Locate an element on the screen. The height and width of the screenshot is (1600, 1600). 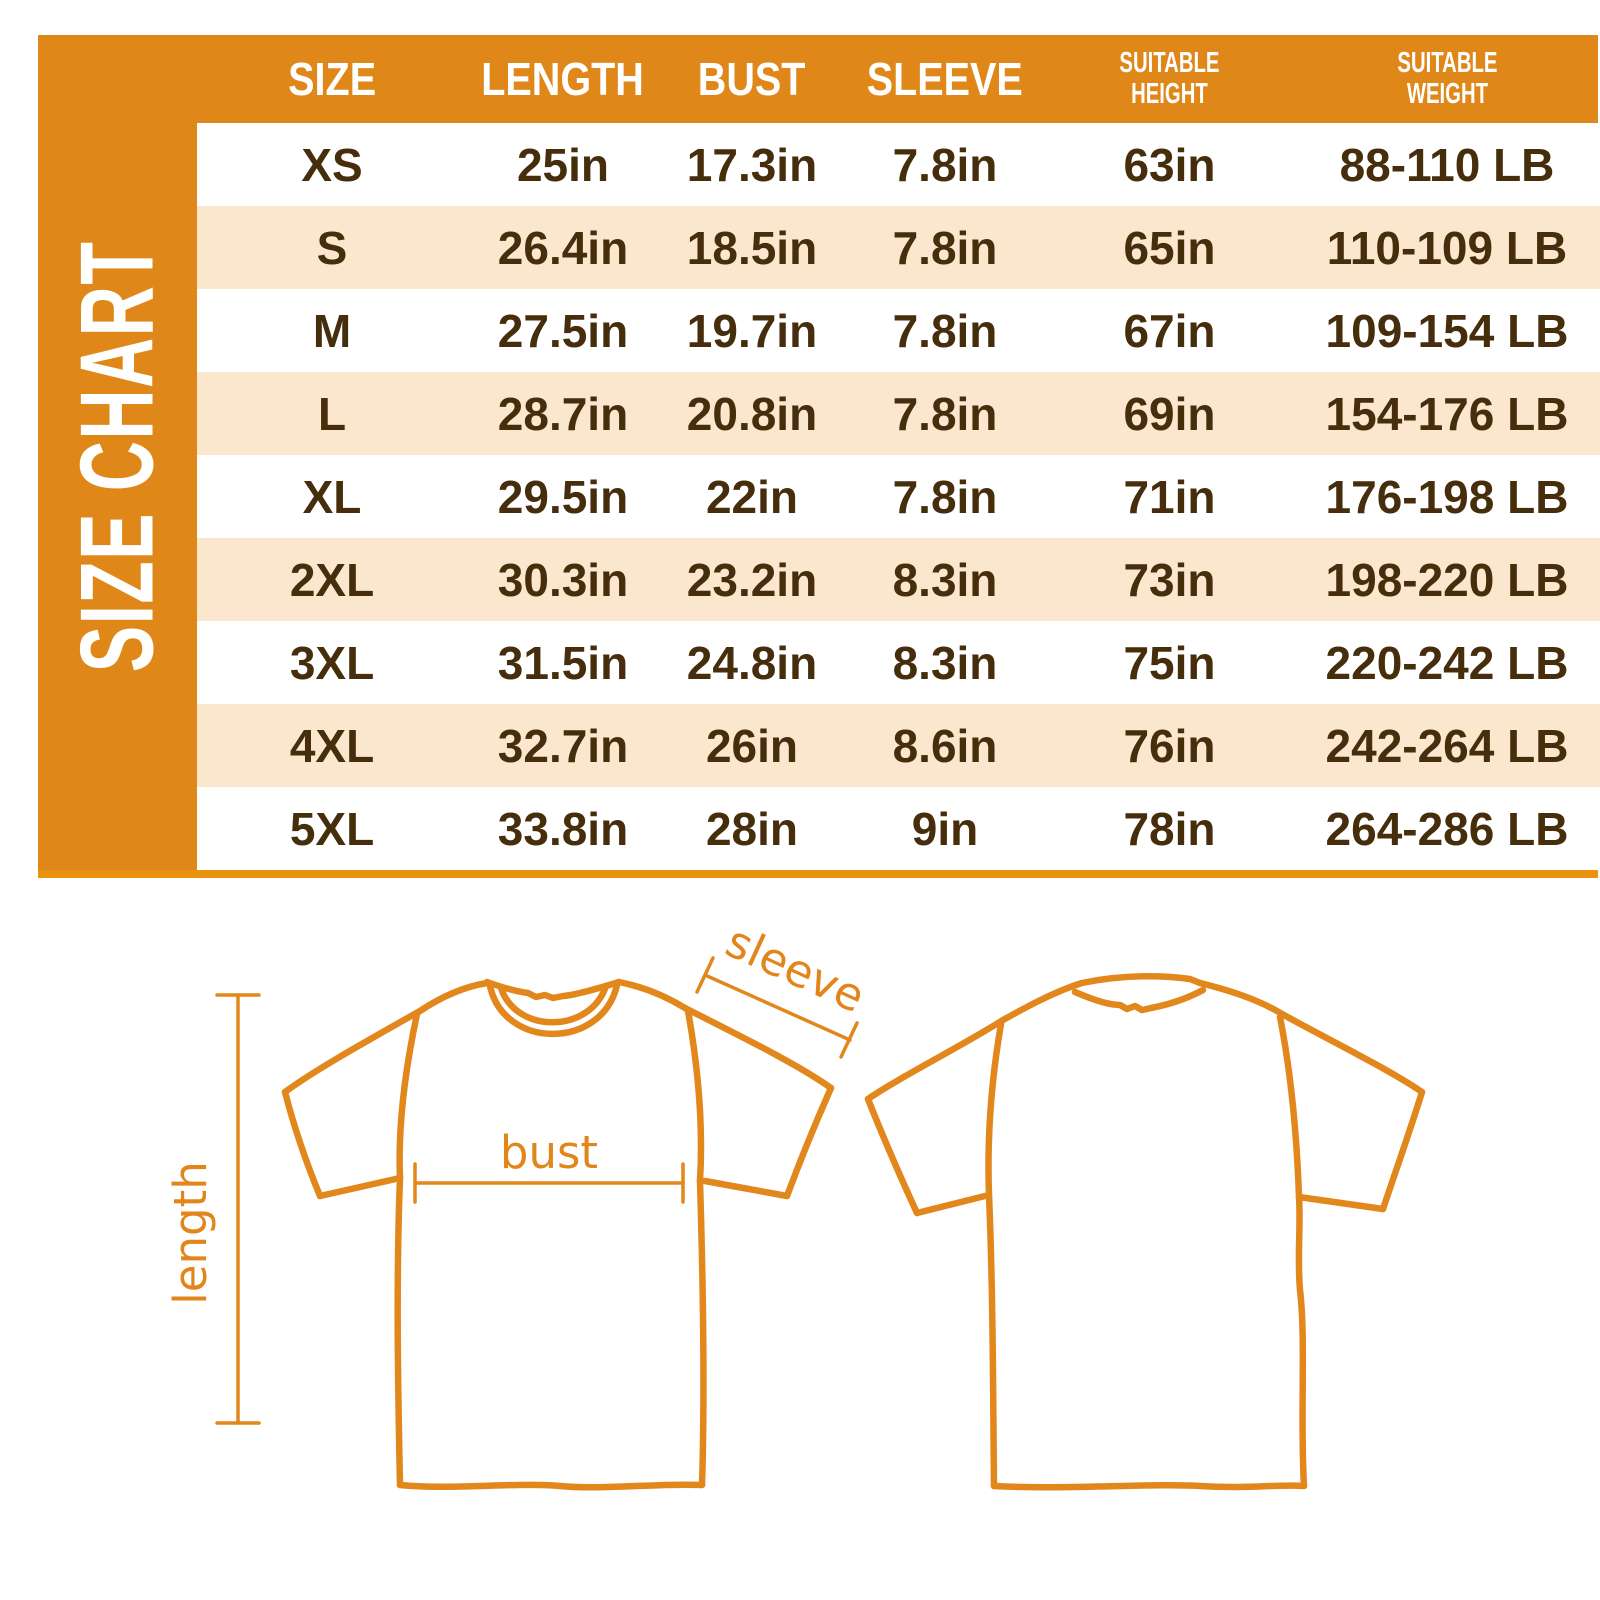
table-cell: 22in is located at coordinates (752, 496).